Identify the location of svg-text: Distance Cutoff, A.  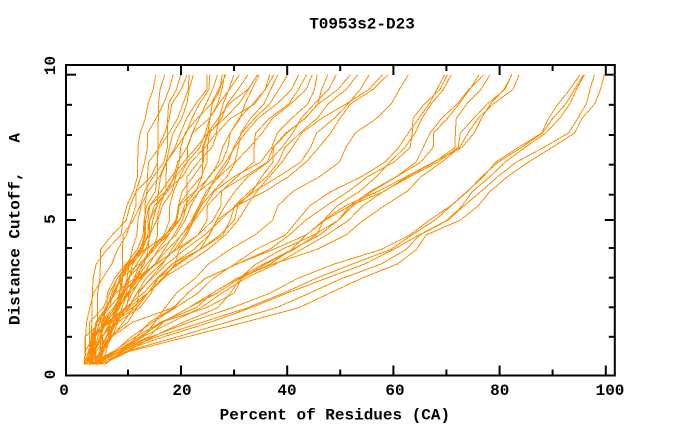
(16, 229).